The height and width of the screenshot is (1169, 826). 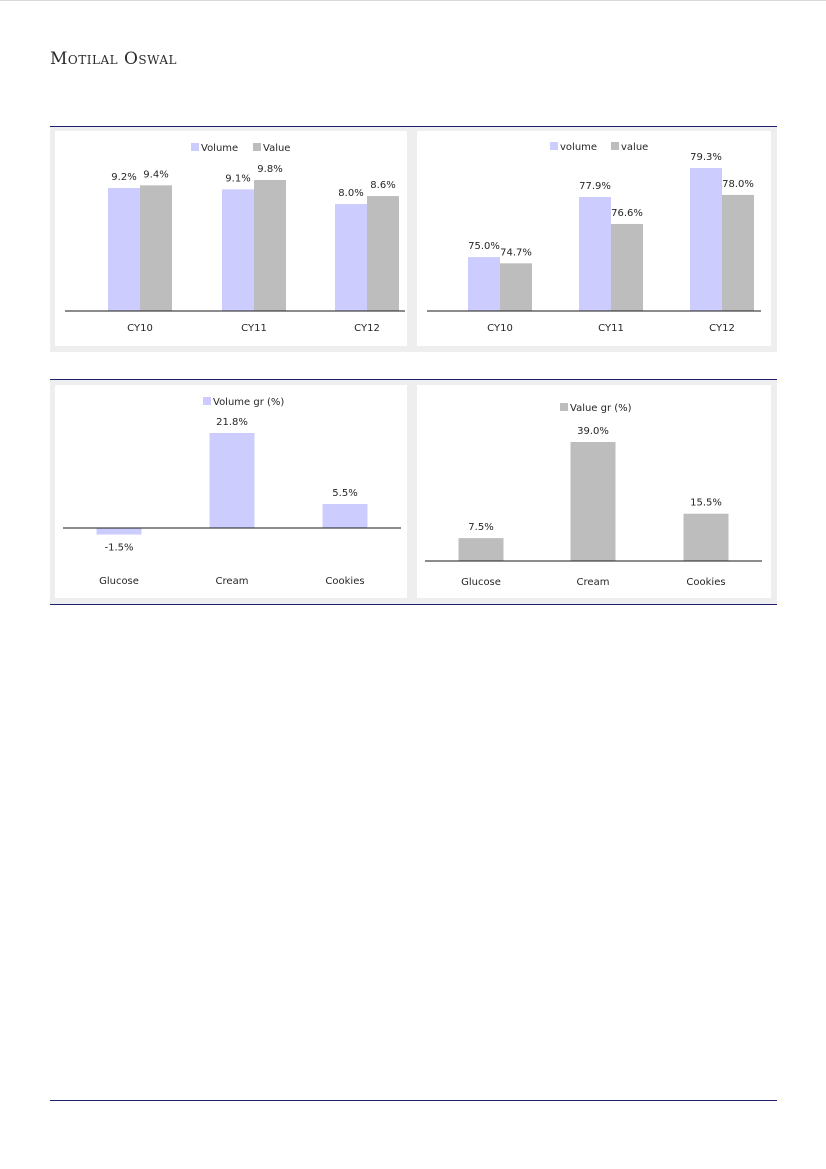 What do you see at coordinates (627, 213) in the screenshot?
I see `data-label-cy11-2: 76.6%` at bounding box center [627, 213].